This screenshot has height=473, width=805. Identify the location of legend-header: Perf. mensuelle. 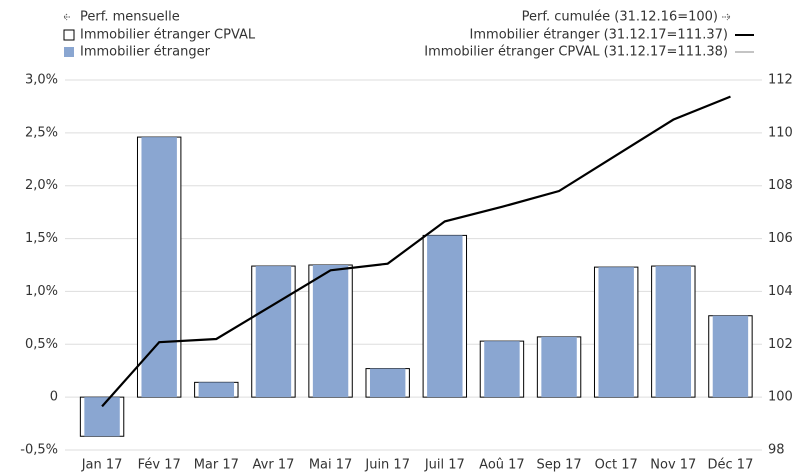
(130, 17).